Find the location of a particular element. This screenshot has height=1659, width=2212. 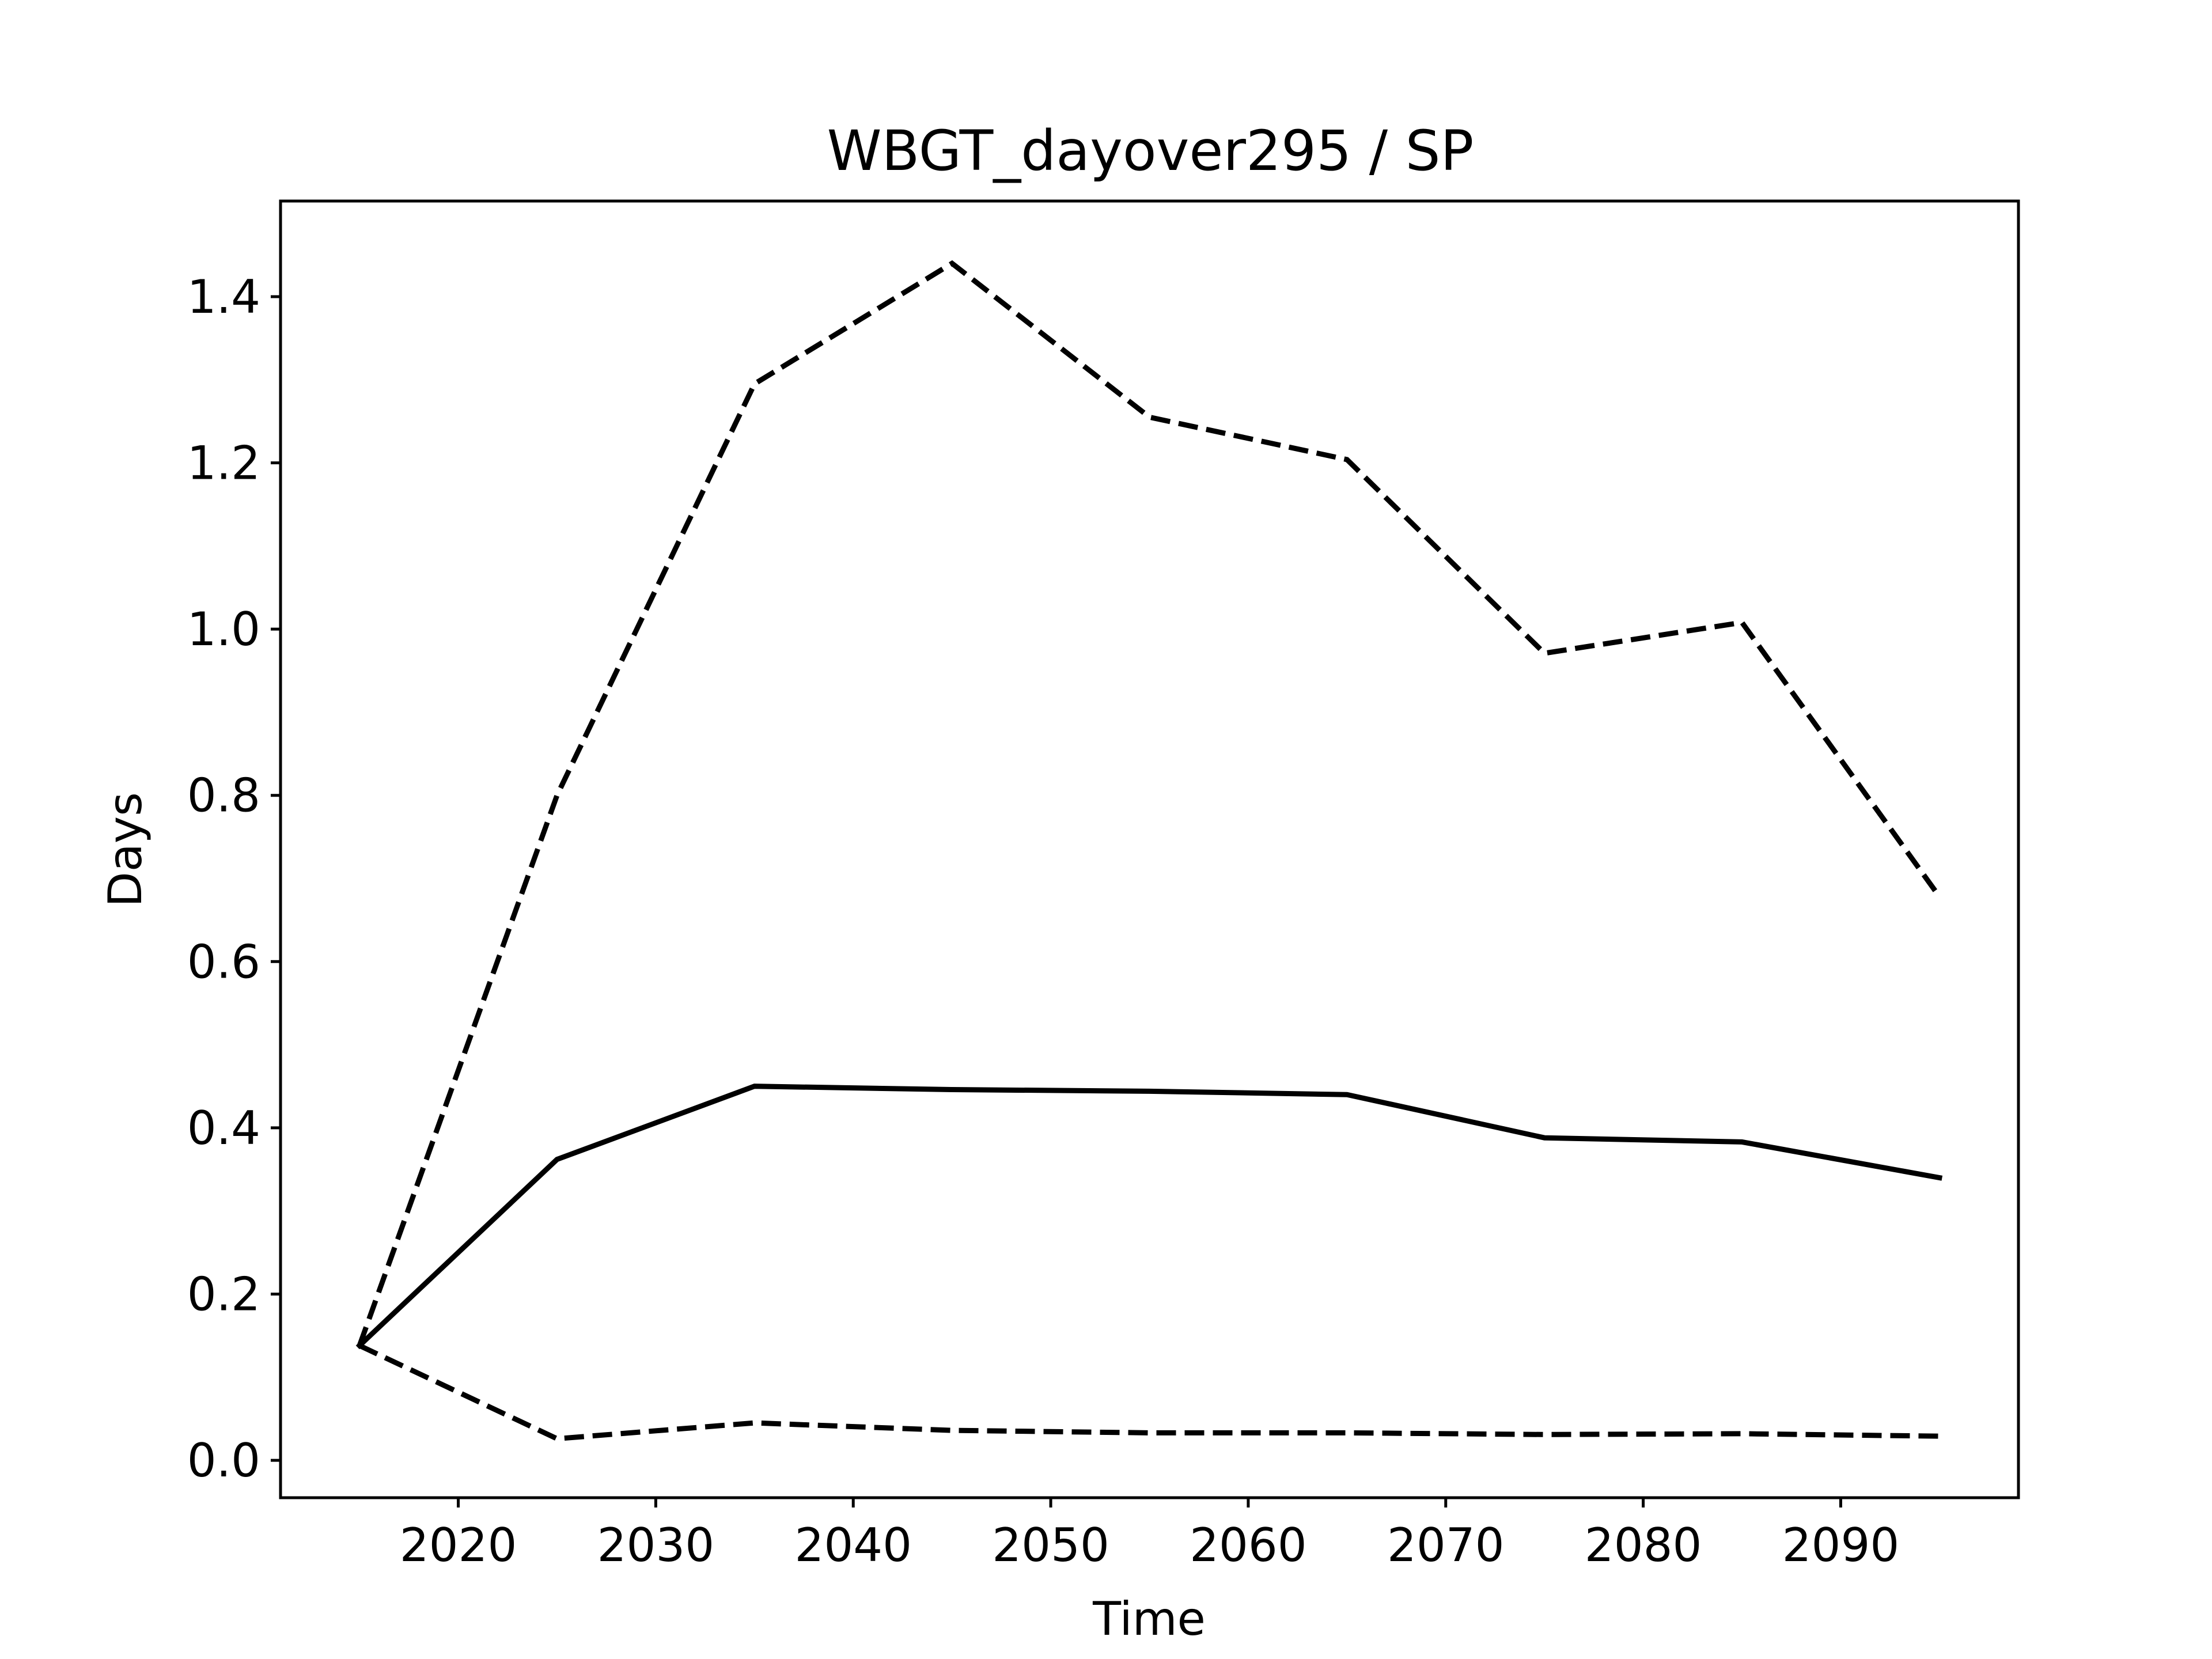

x-tick-label: 2080 is located at coordinates (1643, 1545).